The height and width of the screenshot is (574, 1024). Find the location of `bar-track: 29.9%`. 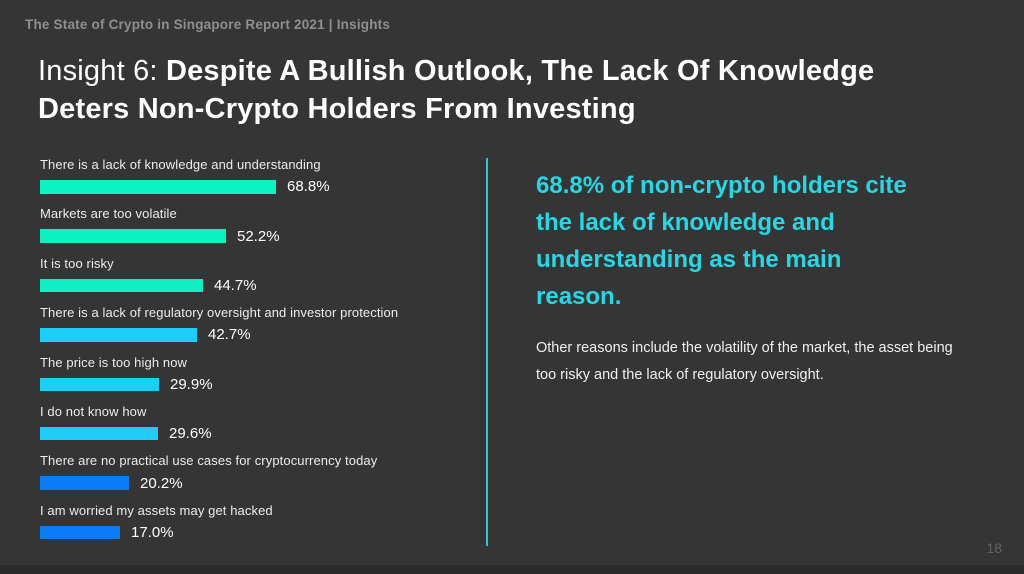

bar-track: 29.9% is located at coordinates (262, 384).